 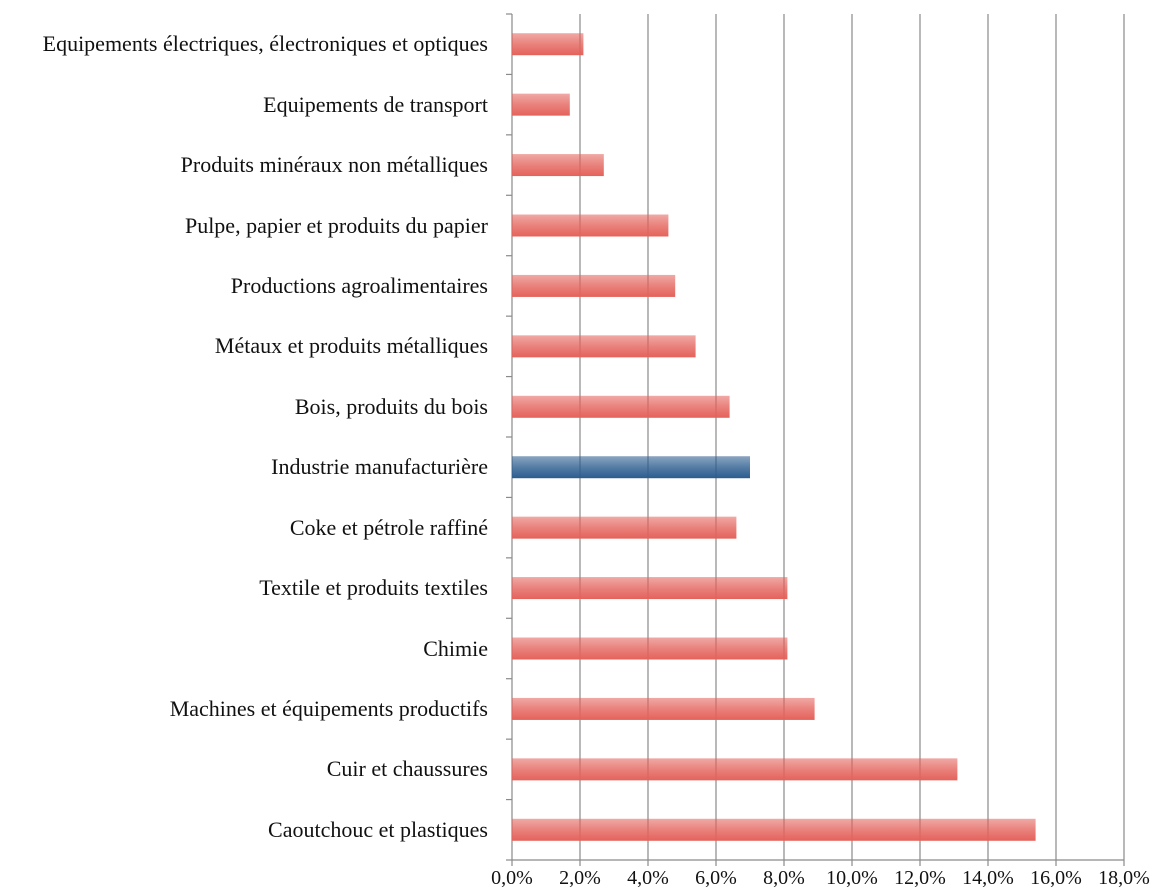 What do you see at coordinates (334, 165) in the screenshot?
I see `y-tick-label: Produits minéraux non métalliques` at bounding box center [334, 165].